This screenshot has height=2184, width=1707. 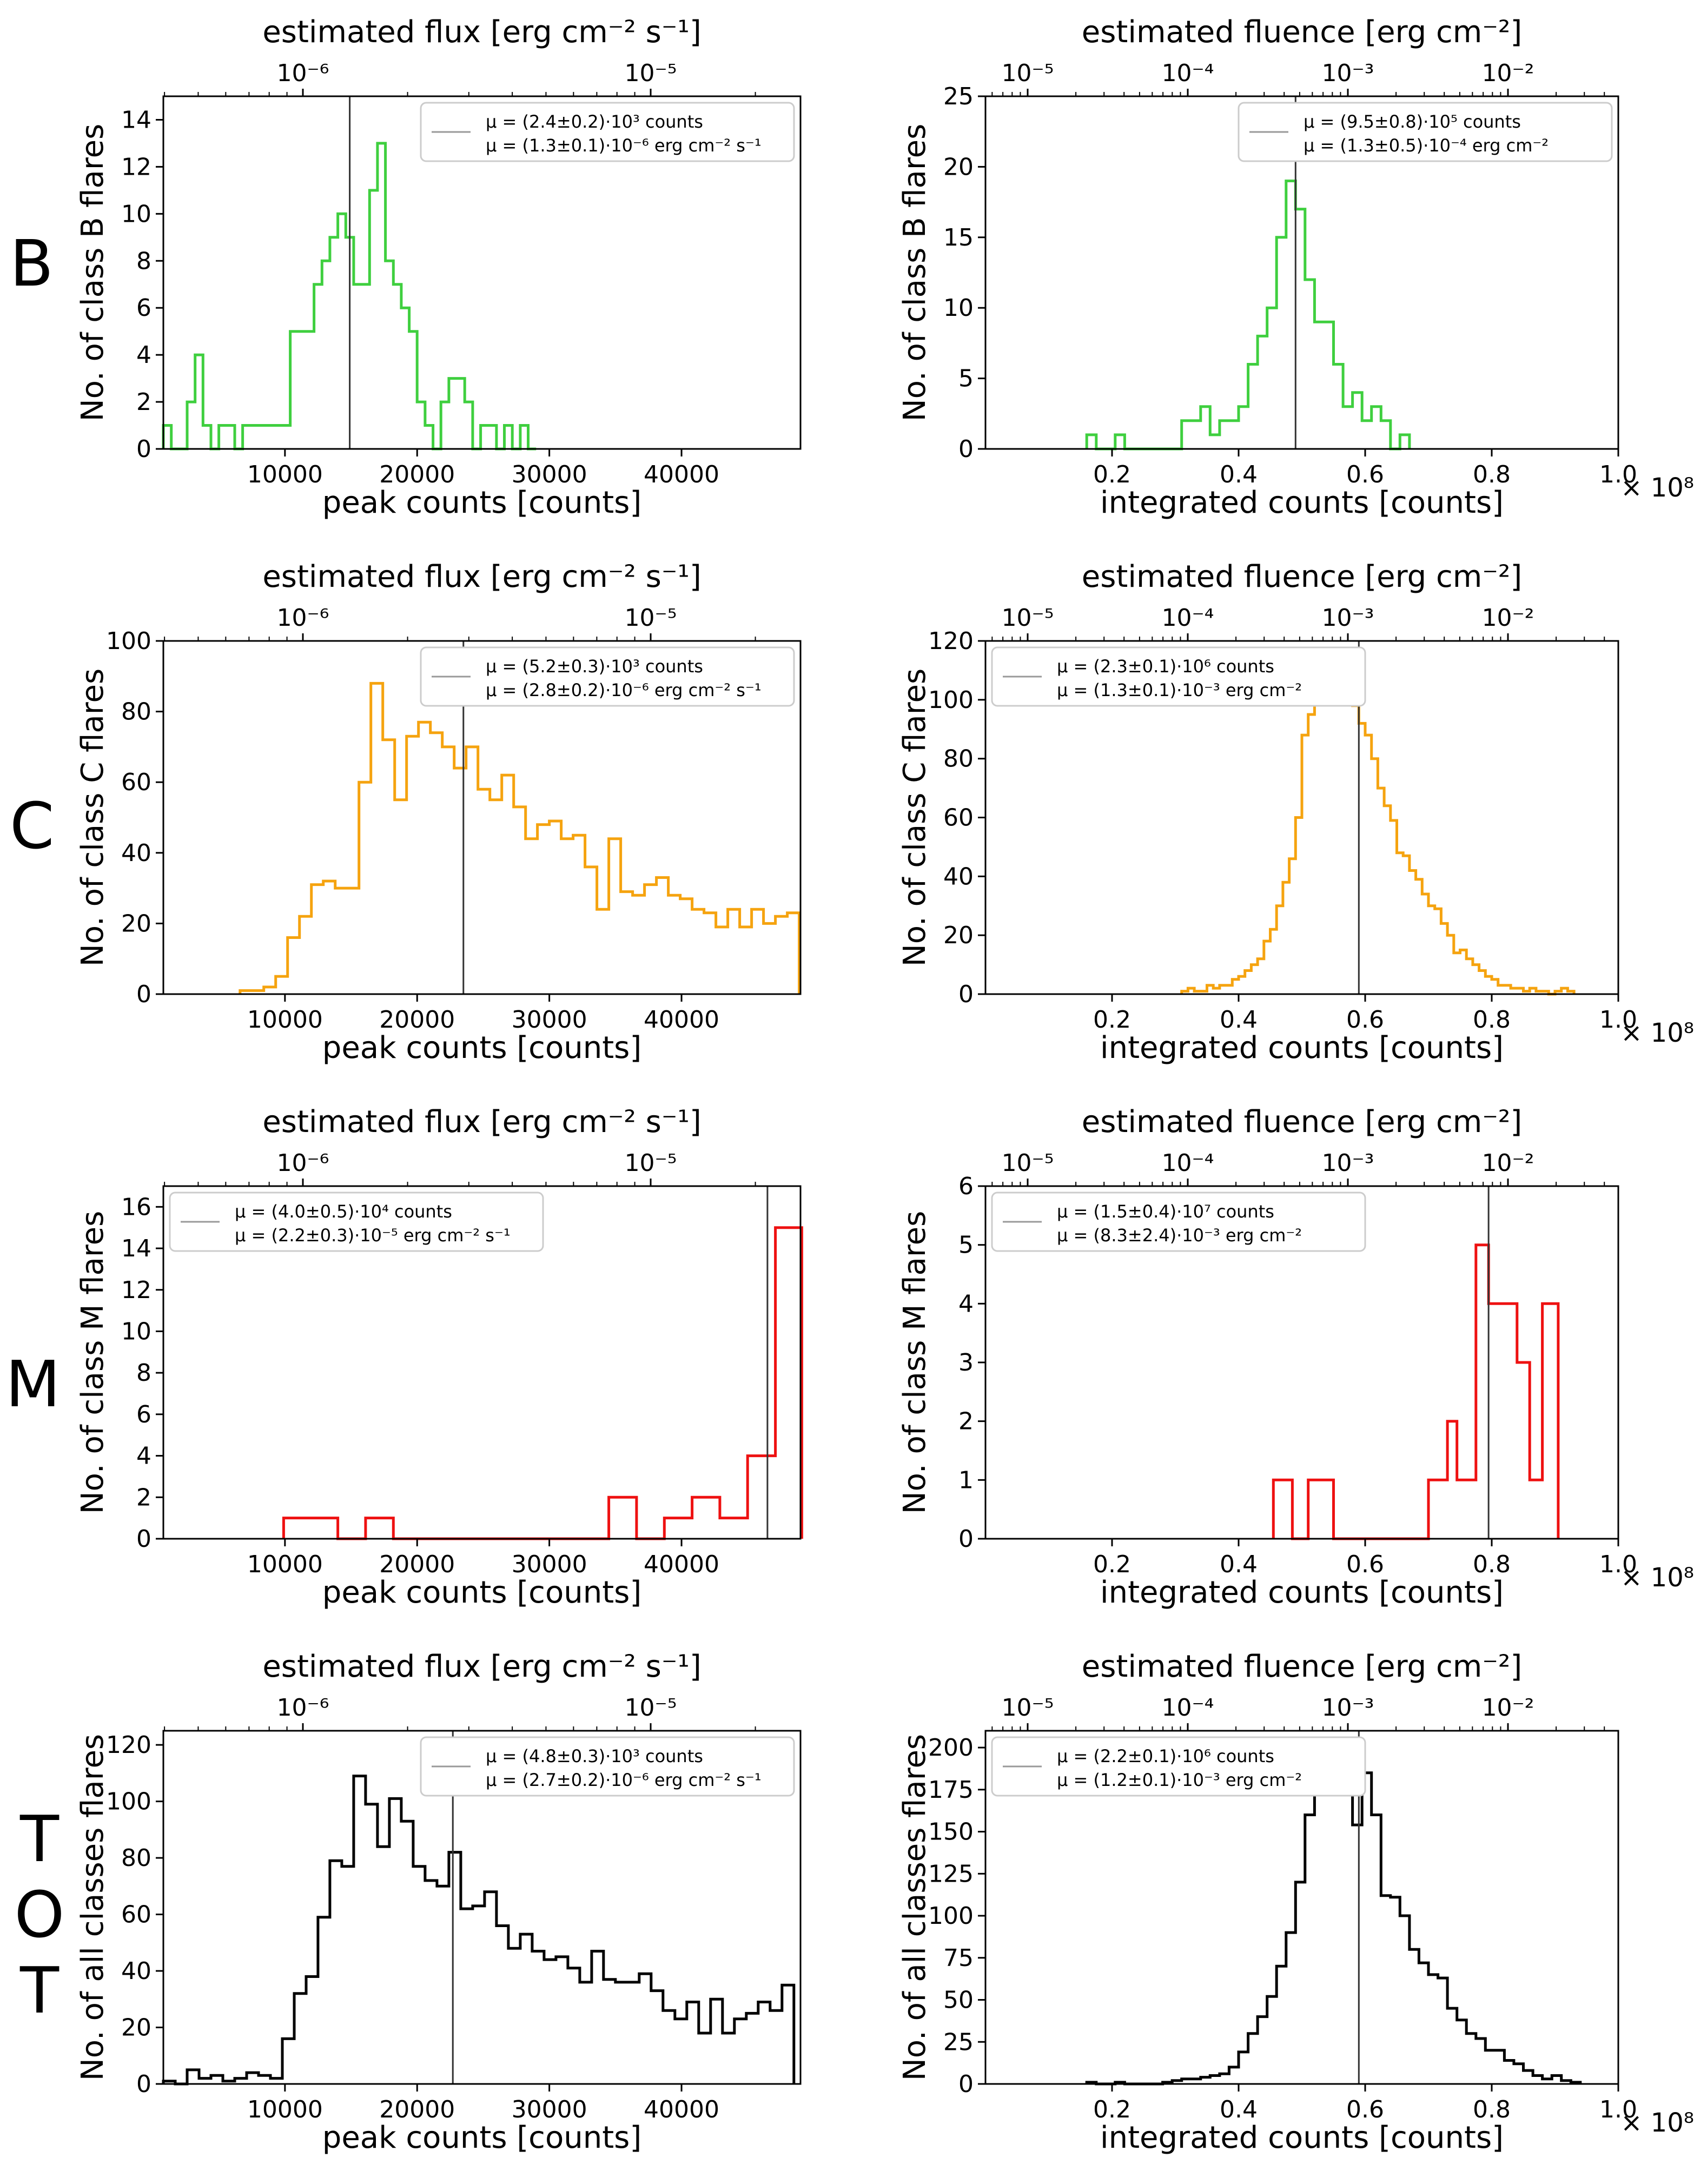 What do you see at coordinates (482, 1907) in the screenshot?
I see `axes-frame-TOT-peak` at bounding box center [482, 1907].